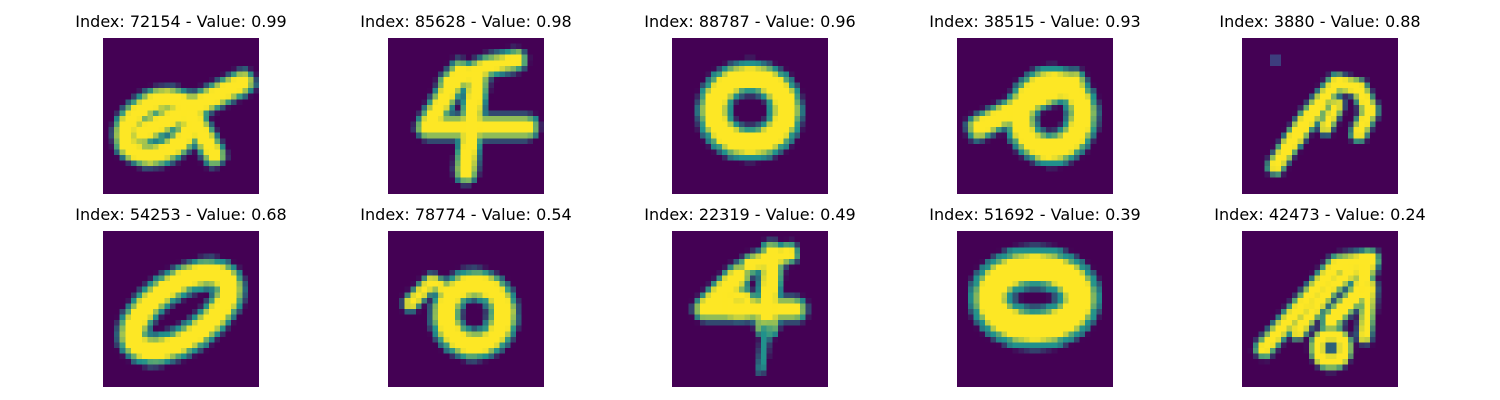 This screenshot has width=1500, height=400. What do you see at coordinates (1035, 214) in the screenshot?
I see `panel-title: Index: 51692 - Value: 0.39` at bounding box center [1035, 214].